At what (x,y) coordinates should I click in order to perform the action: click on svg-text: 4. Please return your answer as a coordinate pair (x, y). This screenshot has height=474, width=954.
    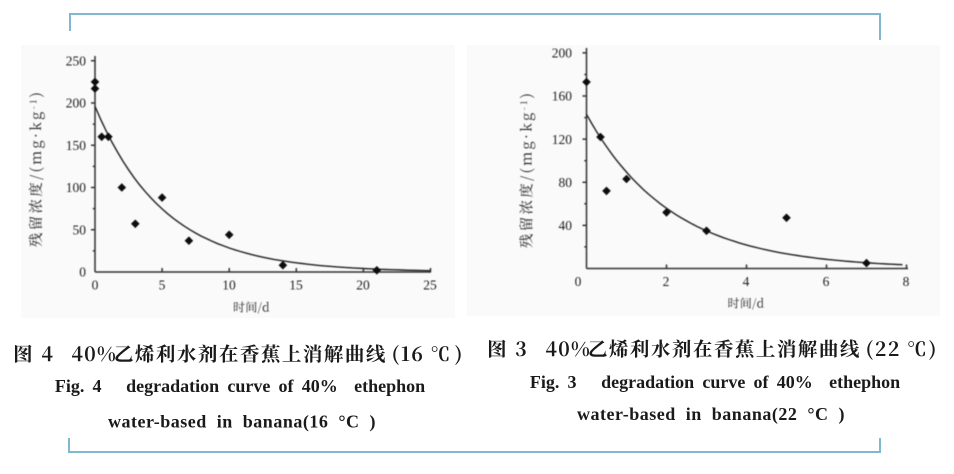
    Looking at the image, I should click on (746, 281).